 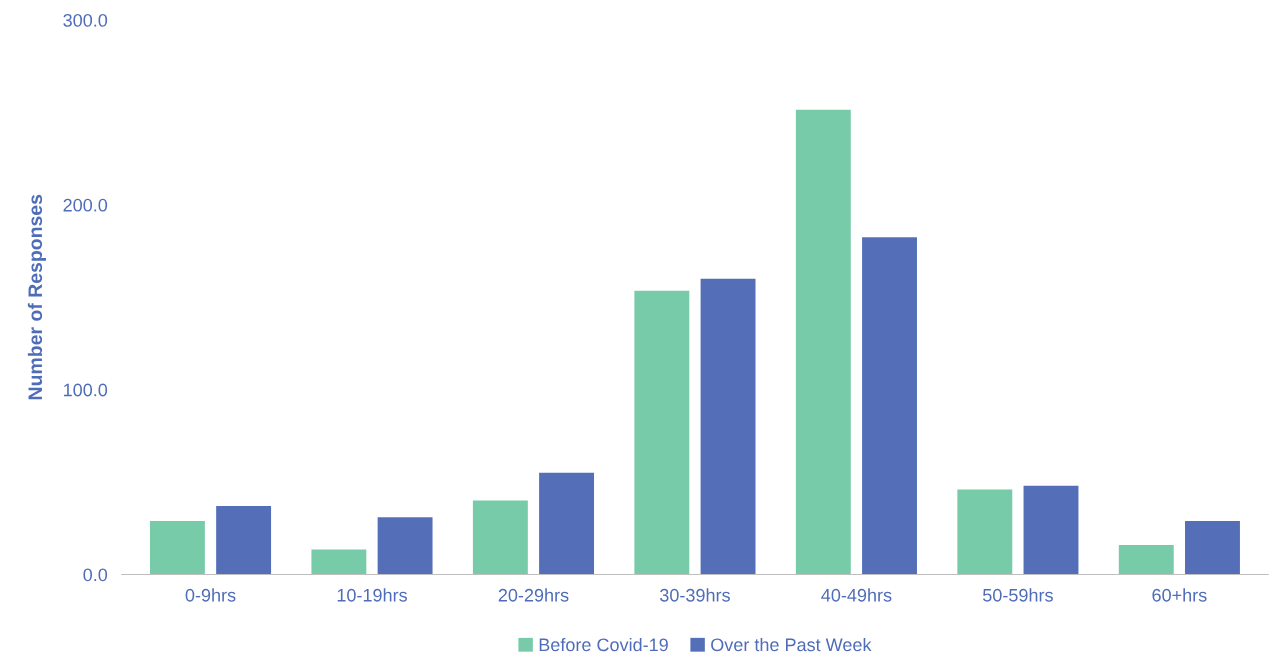 What do you see at coordinates (85, 20) in the screenshot?
I see `y-tick-label: 300.0` at bounding box center [85, 20].